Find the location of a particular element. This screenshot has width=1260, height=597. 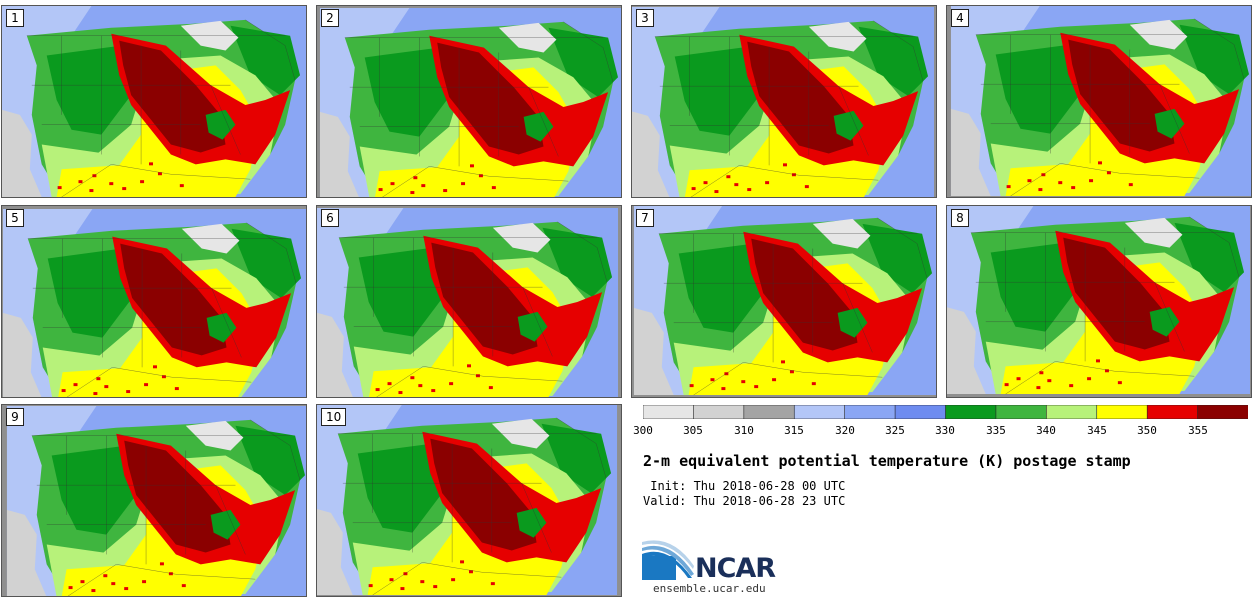

colorbar is located at coordinates (945, 412).